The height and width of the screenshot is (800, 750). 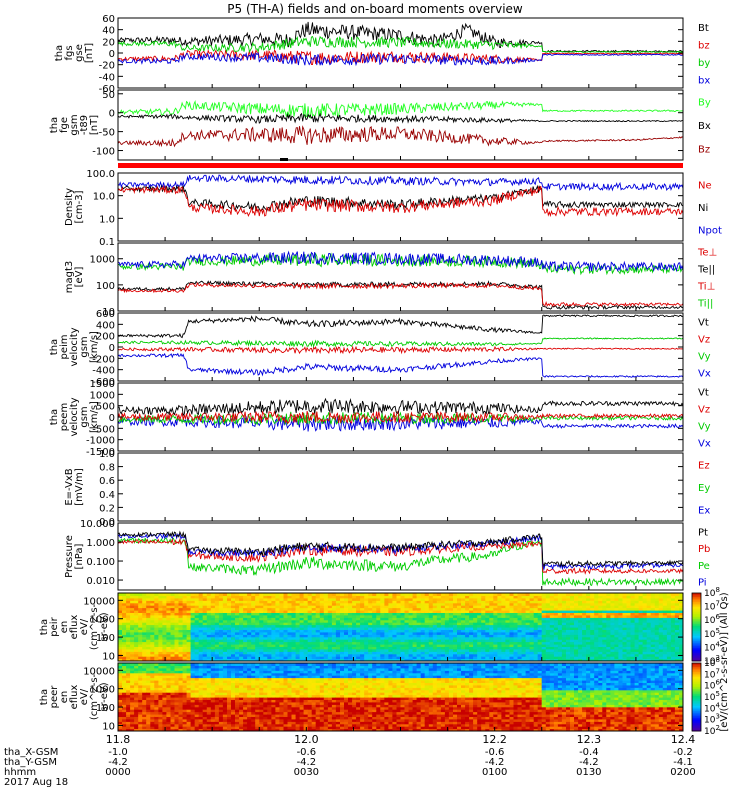 I want to click on y-tick-label: 60, so click(x=108, y=19).